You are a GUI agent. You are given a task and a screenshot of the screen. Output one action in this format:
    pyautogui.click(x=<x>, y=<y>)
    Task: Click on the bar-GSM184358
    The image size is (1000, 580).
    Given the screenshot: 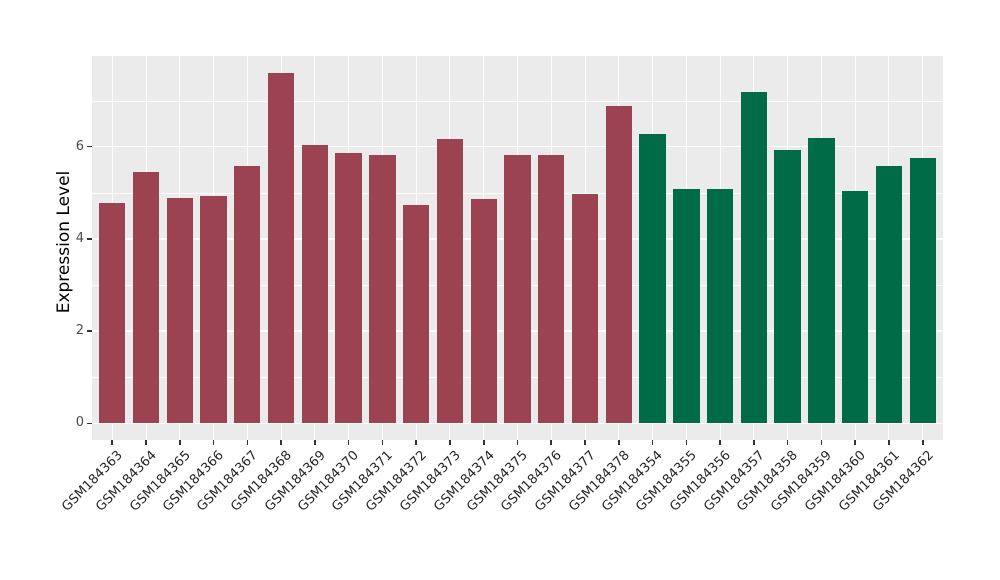 What is the action you would take?
    pyautogui.click(x=787, y=286)
    